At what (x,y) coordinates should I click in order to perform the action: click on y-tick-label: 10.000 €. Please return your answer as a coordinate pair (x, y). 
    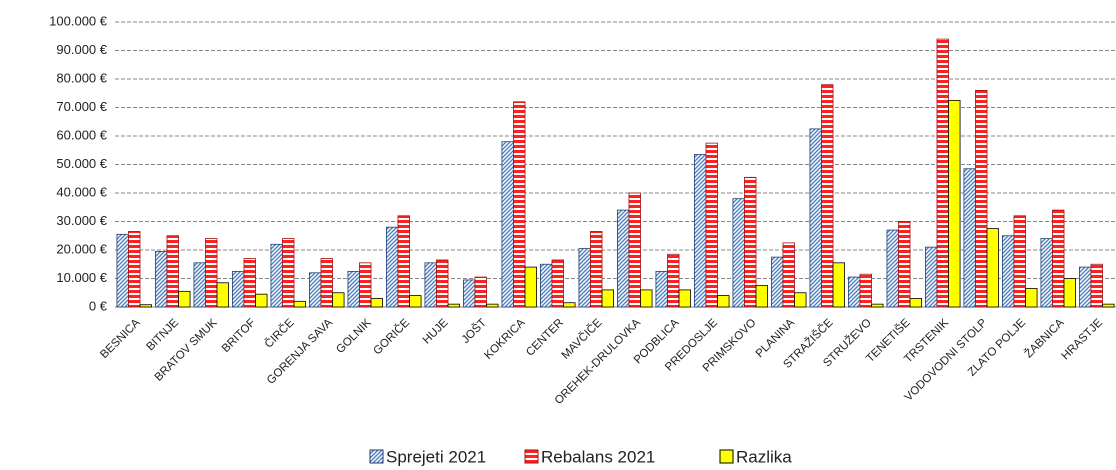
    Looking at the image, I should click on (81, 277).